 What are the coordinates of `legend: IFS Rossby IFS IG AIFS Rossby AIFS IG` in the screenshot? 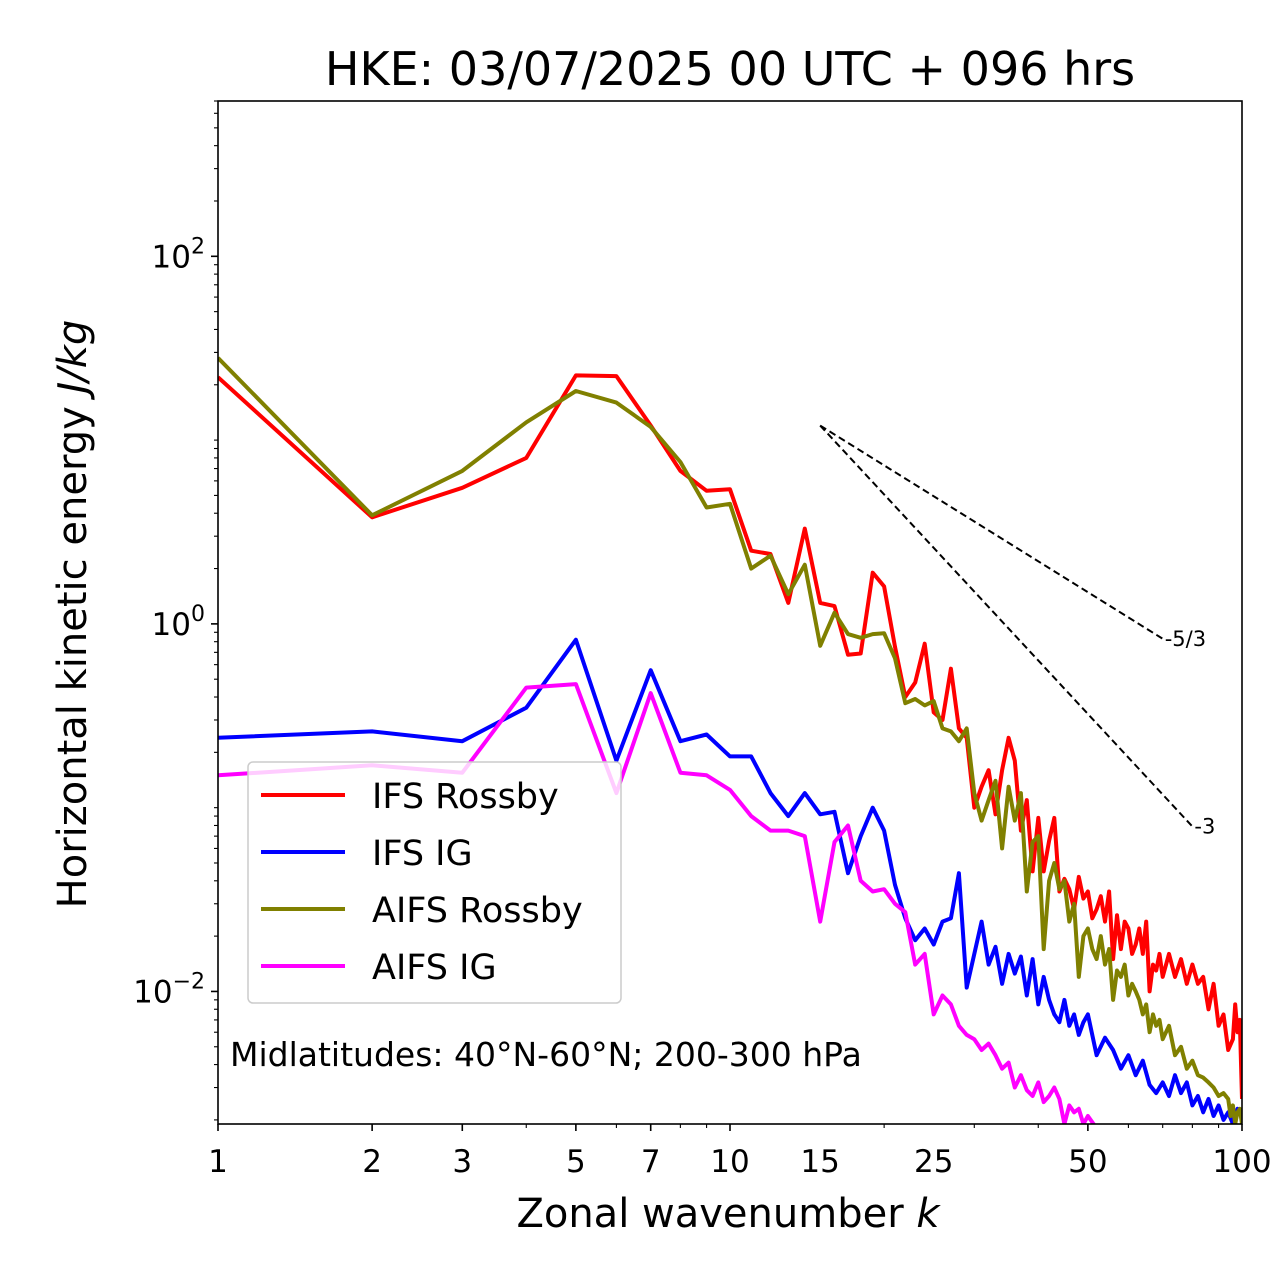 It's located at (434, 882).